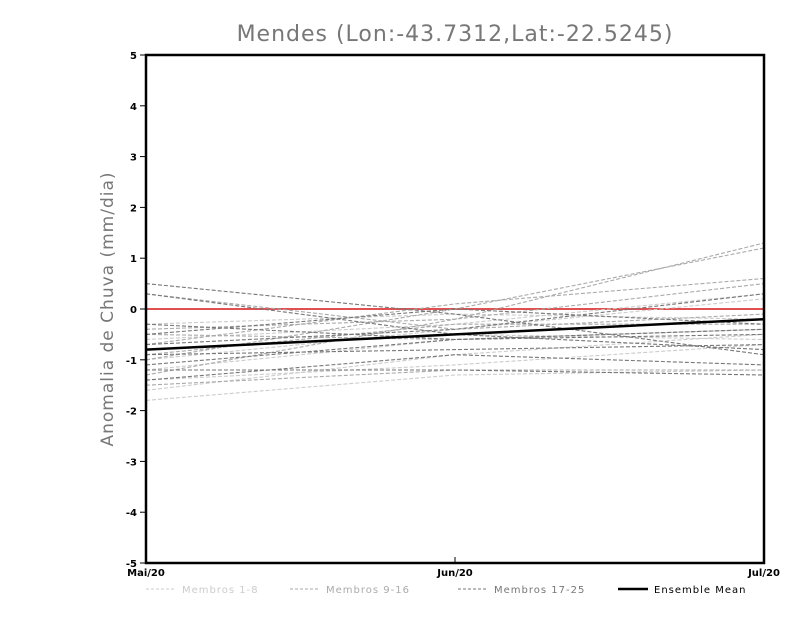 This screenshot has width=800, height=618. Describe the element at coordinates (763, 573) in the screenshot. I see `x-tick-label: Jul/20` at that location.